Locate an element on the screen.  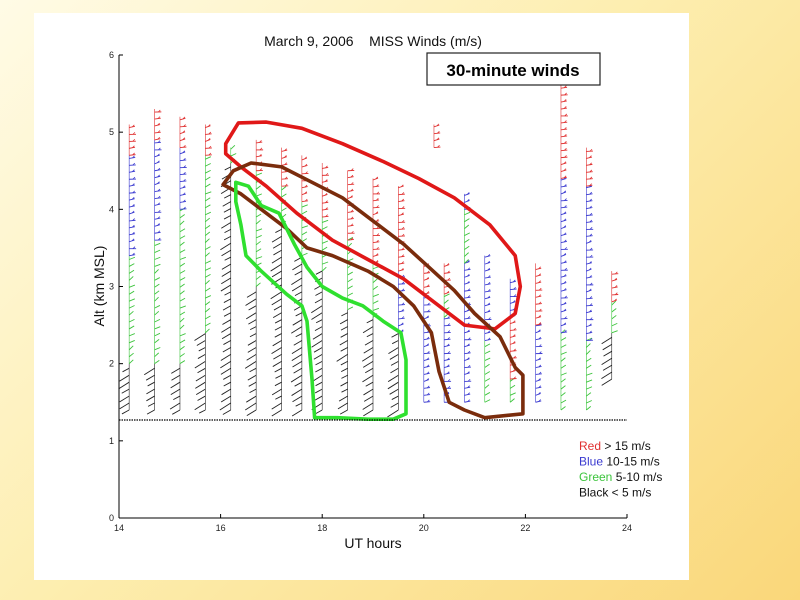
y-tick-label: 4 is located at coordinates (111, 209).